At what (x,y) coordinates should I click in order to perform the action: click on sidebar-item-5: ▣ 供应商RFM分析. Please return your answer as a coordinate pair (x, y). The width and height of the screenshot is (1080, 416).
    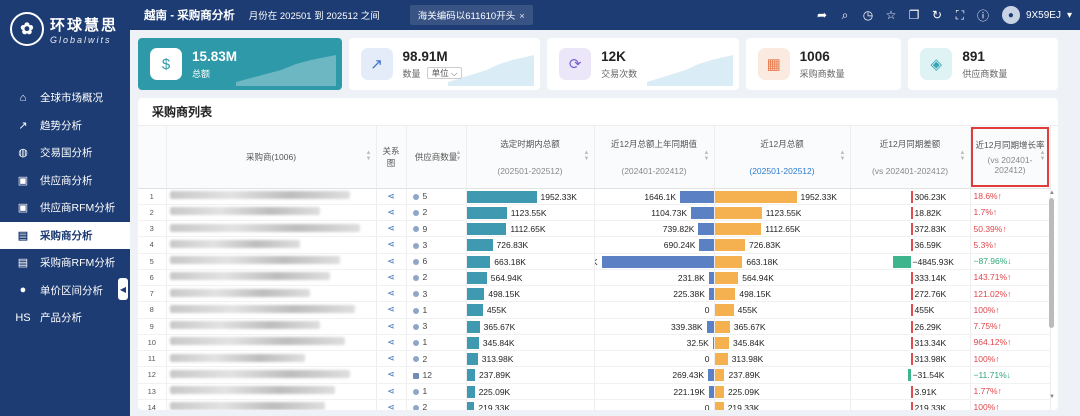
    Looking at the image, I should click on (65, 208).